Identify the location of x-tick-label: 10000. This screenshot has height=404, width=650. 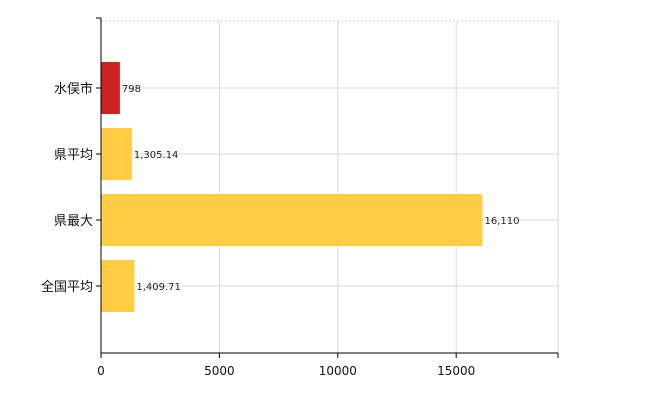
(338, 371).